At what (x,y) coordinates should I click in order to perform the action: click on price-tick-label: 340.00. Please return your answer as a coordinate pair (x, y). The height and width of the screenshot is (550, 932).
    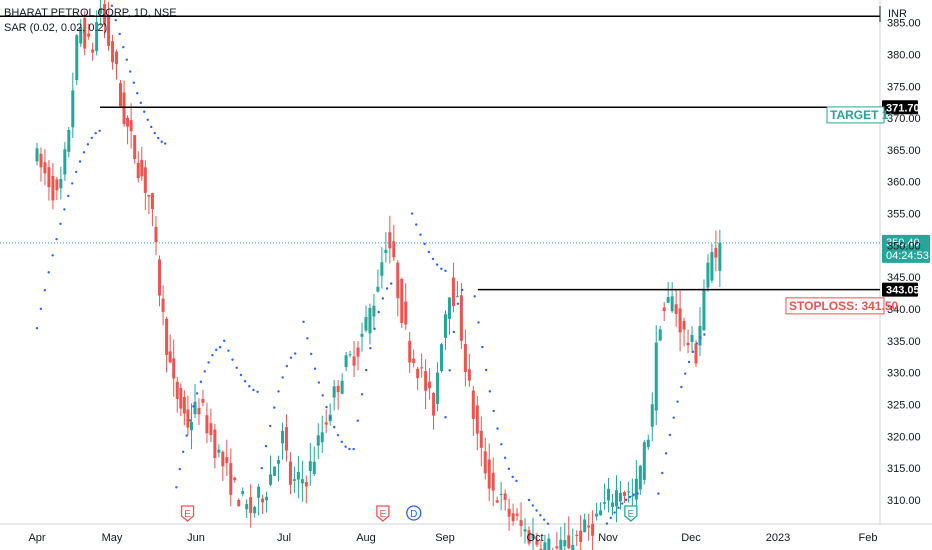
    Looking at the image, I should click on (904, 310).